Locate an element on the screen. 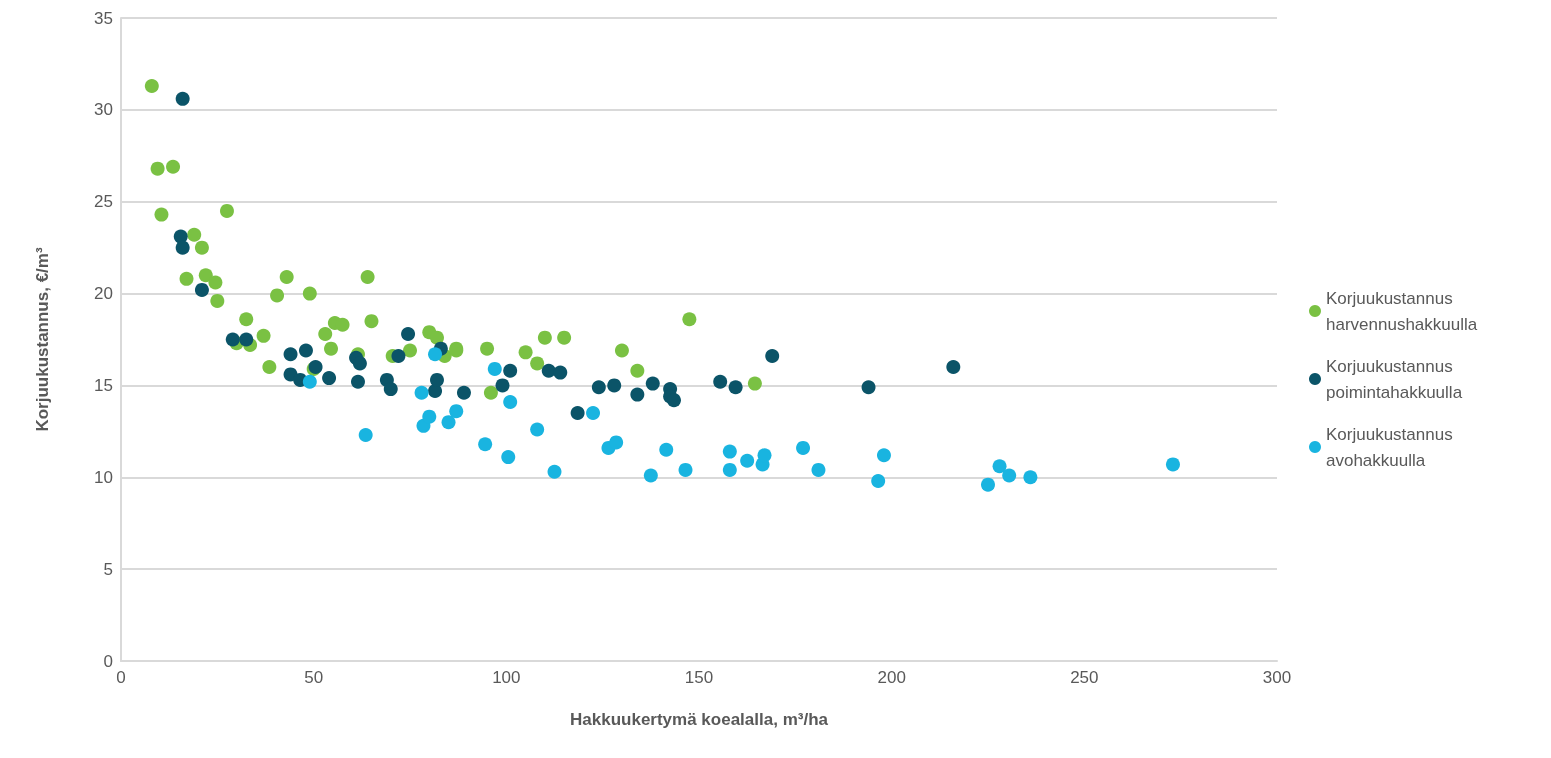 Image resolution: width=1551 pixels, height=758 pixels. legend-label: Korjuukustannus poimintahakkuulla is located at coordinates (1394, 379).